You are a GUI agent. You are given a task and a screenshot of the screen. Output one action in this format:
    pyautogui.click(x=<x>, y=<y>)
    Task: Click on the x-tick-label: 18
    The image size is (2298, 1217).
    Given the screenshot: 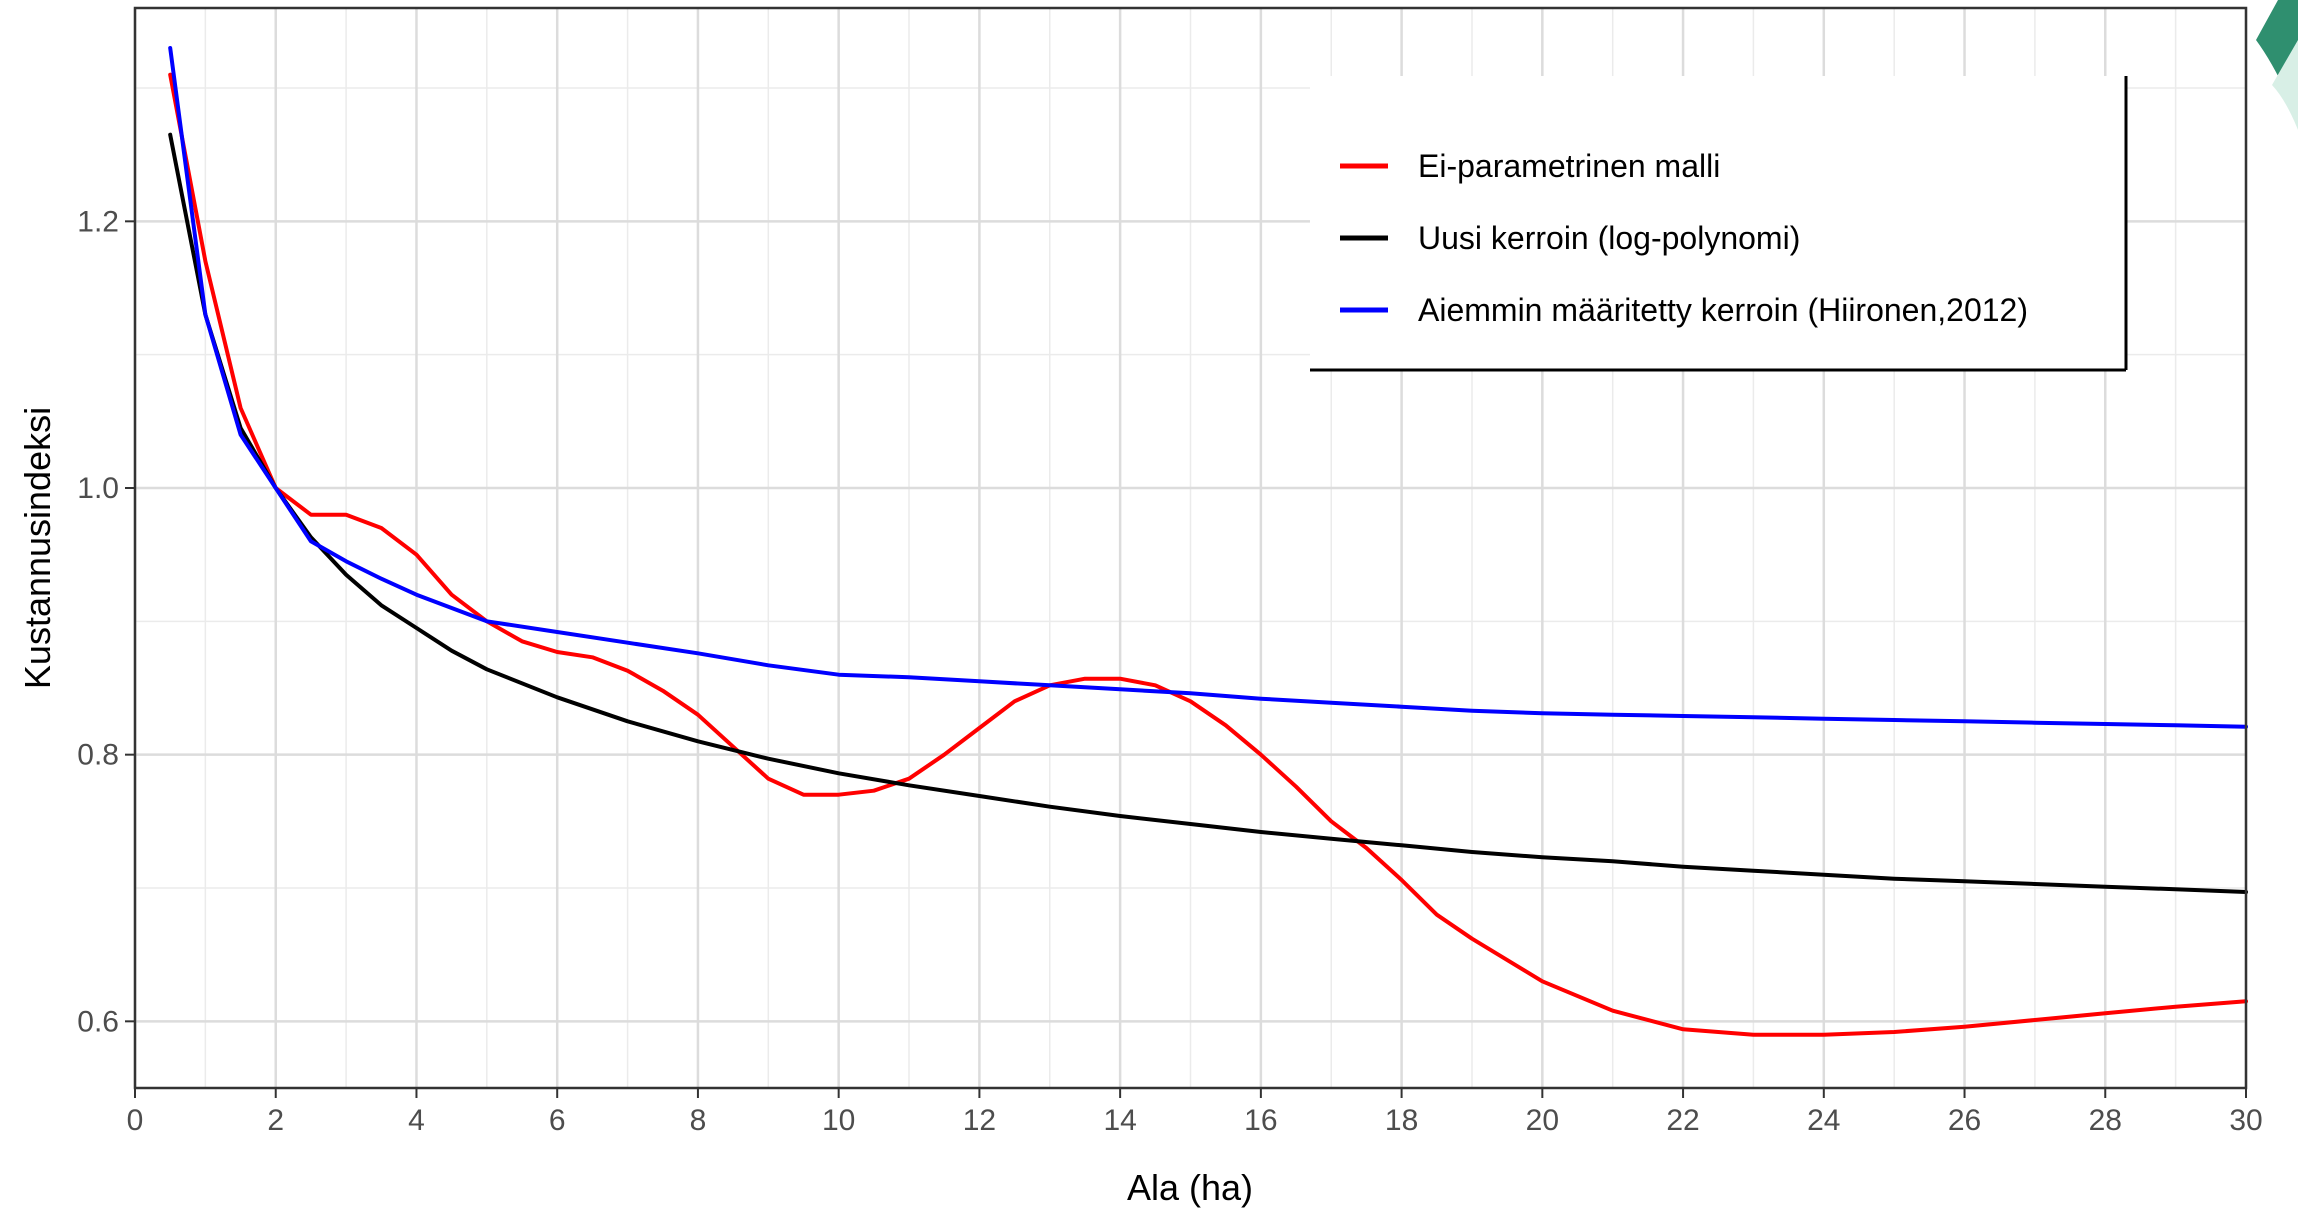 What is the action you would take?
    pyautogui.click(x=1401, y=1120)
    